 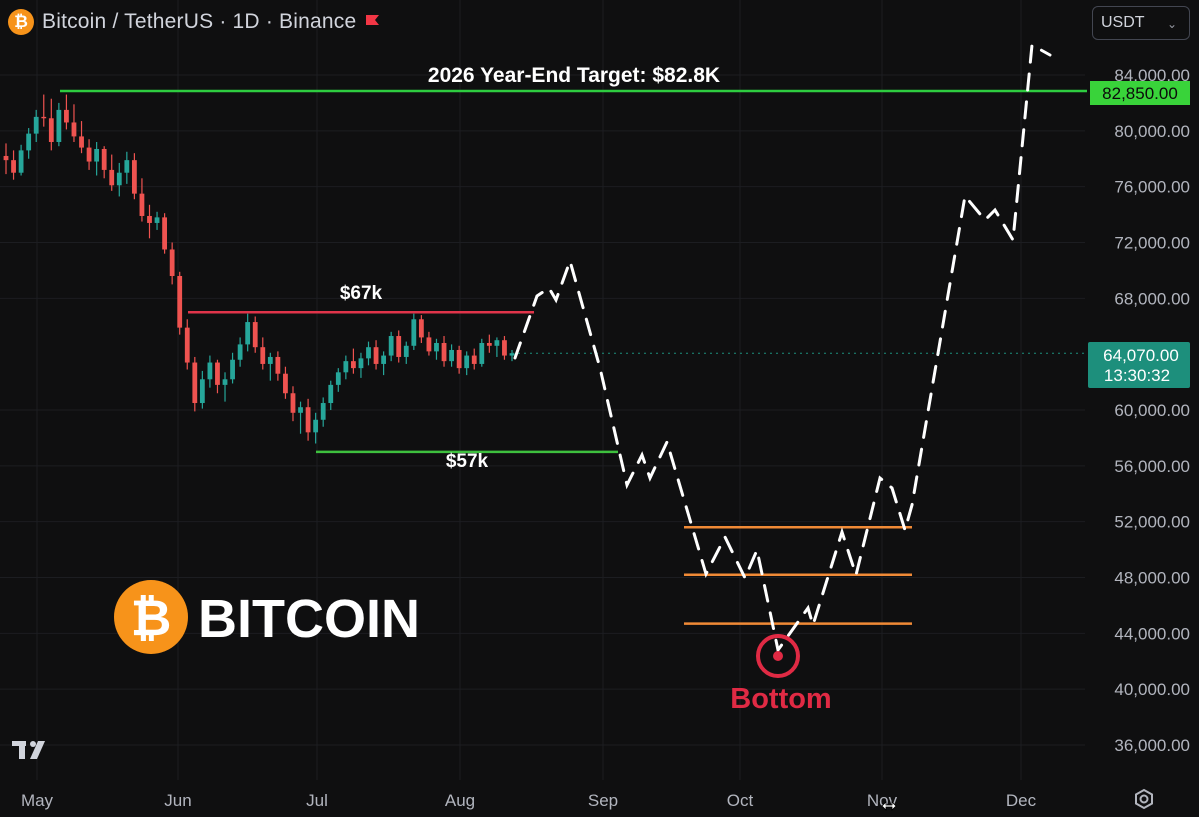 I want to click on y-tick-label: 40,000.00, so click(x=1152, y=689).